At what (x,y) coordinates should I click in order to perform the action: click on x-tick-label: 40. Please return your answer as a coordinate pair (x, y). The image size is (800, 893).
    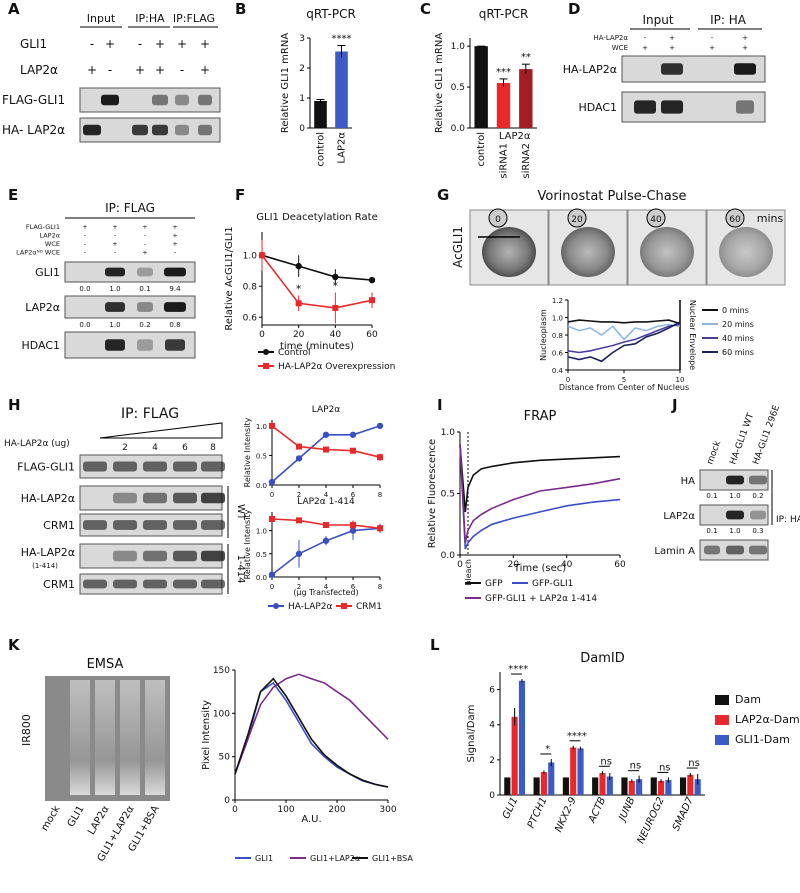
    Looking at the image, I should click on (336, 335).